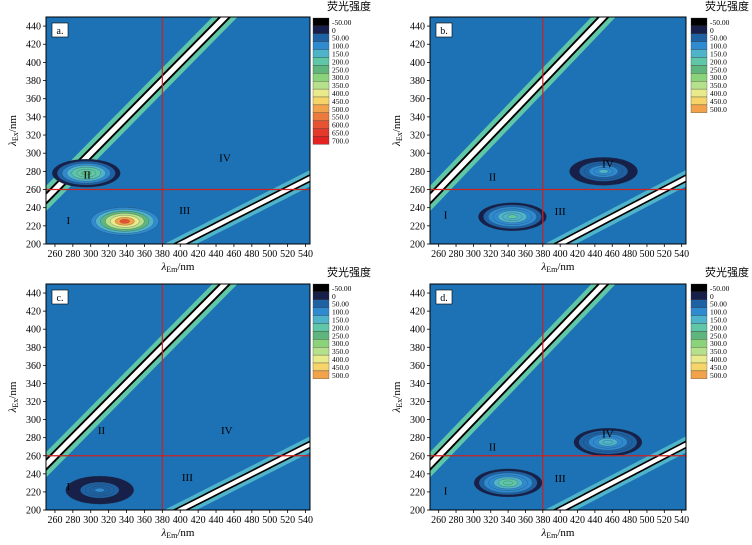 This screenshot has width=752, height=545. Describe the element at coordinates (187, 478) in the screenshot. I see `region-label-III: III` at that location.